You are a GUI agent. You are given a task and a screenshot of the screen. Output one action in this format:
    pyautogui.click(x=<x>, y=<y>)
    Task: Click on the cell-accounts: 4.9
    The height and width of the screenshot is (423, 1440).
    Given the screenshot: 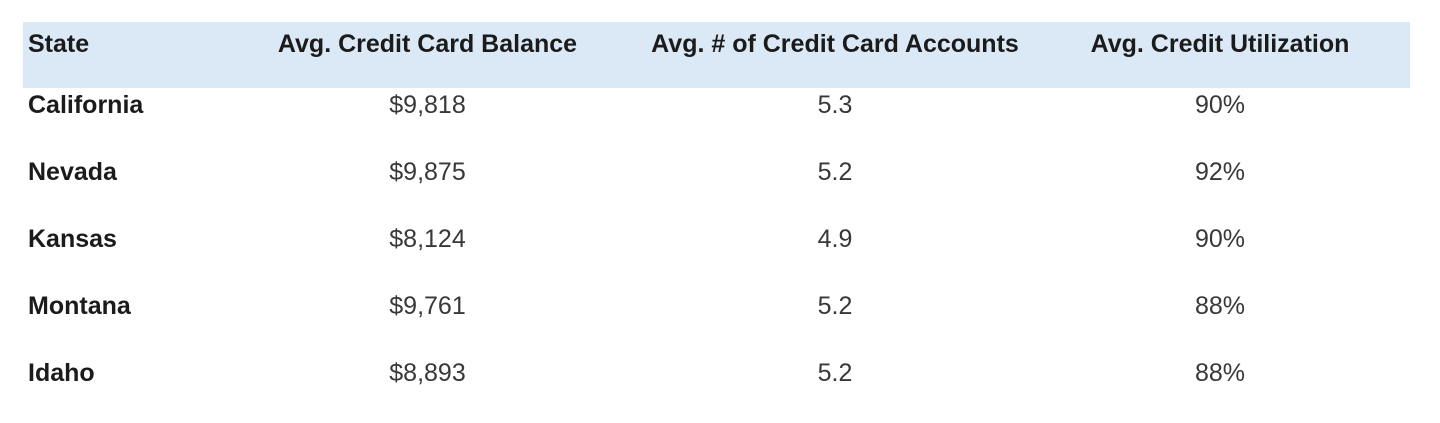 What is the action you would take?
    pyautogui.click(x=835, y=239)
    